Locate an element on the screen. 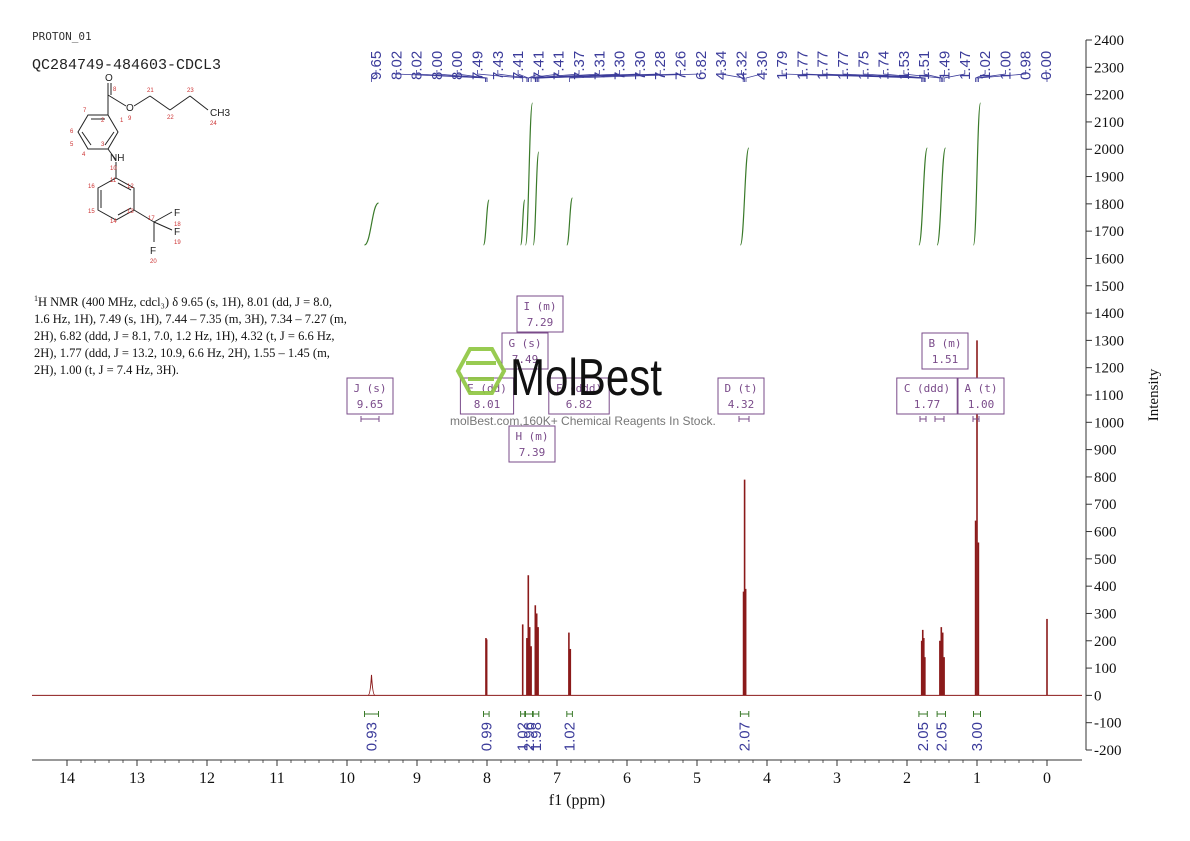  y-tick-label: 1300 is located at coordinates (1109, 341).